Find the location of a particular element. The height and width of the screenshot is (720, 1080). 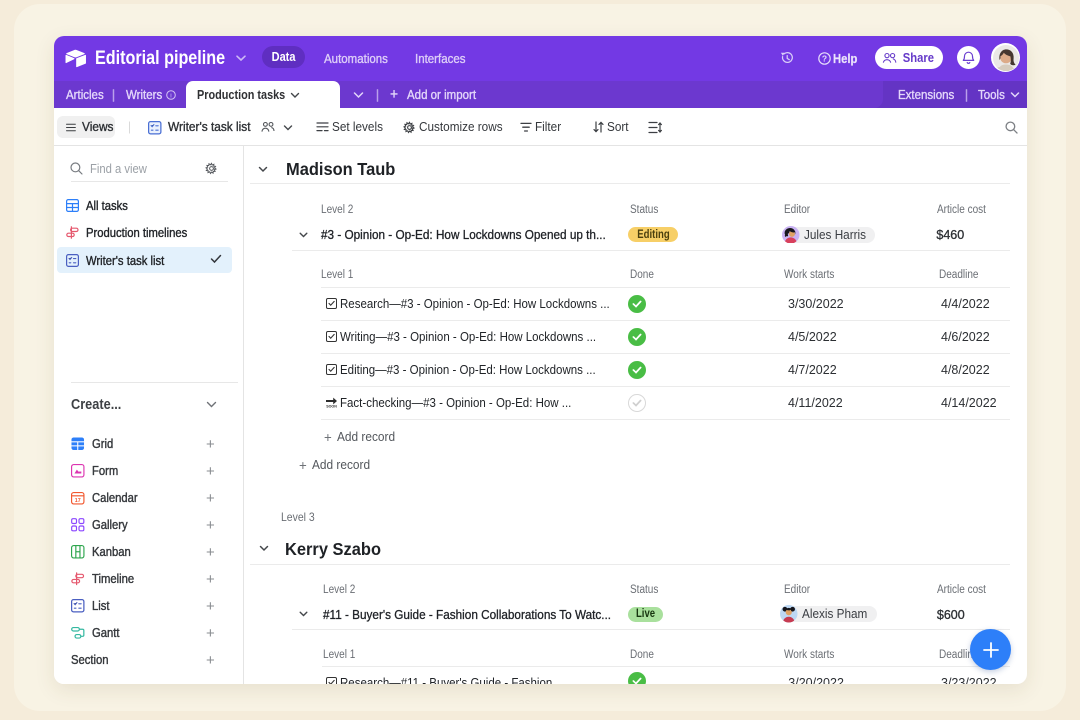

svg-text: i is located at coordinates (170, 95).